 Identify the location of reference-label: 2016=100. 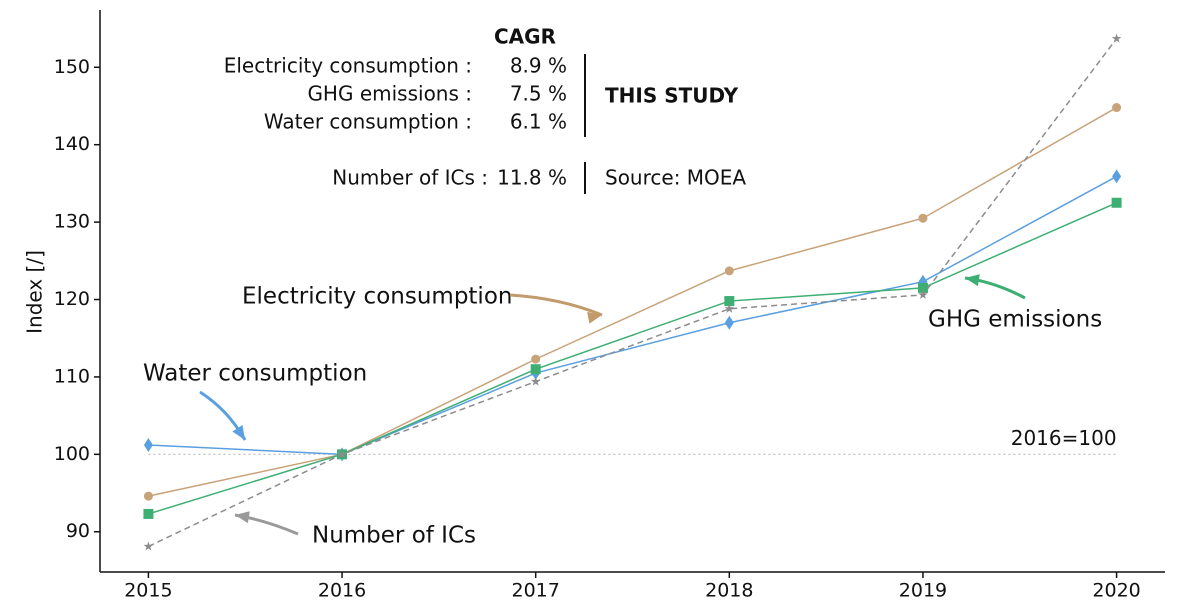
(1064, 438).